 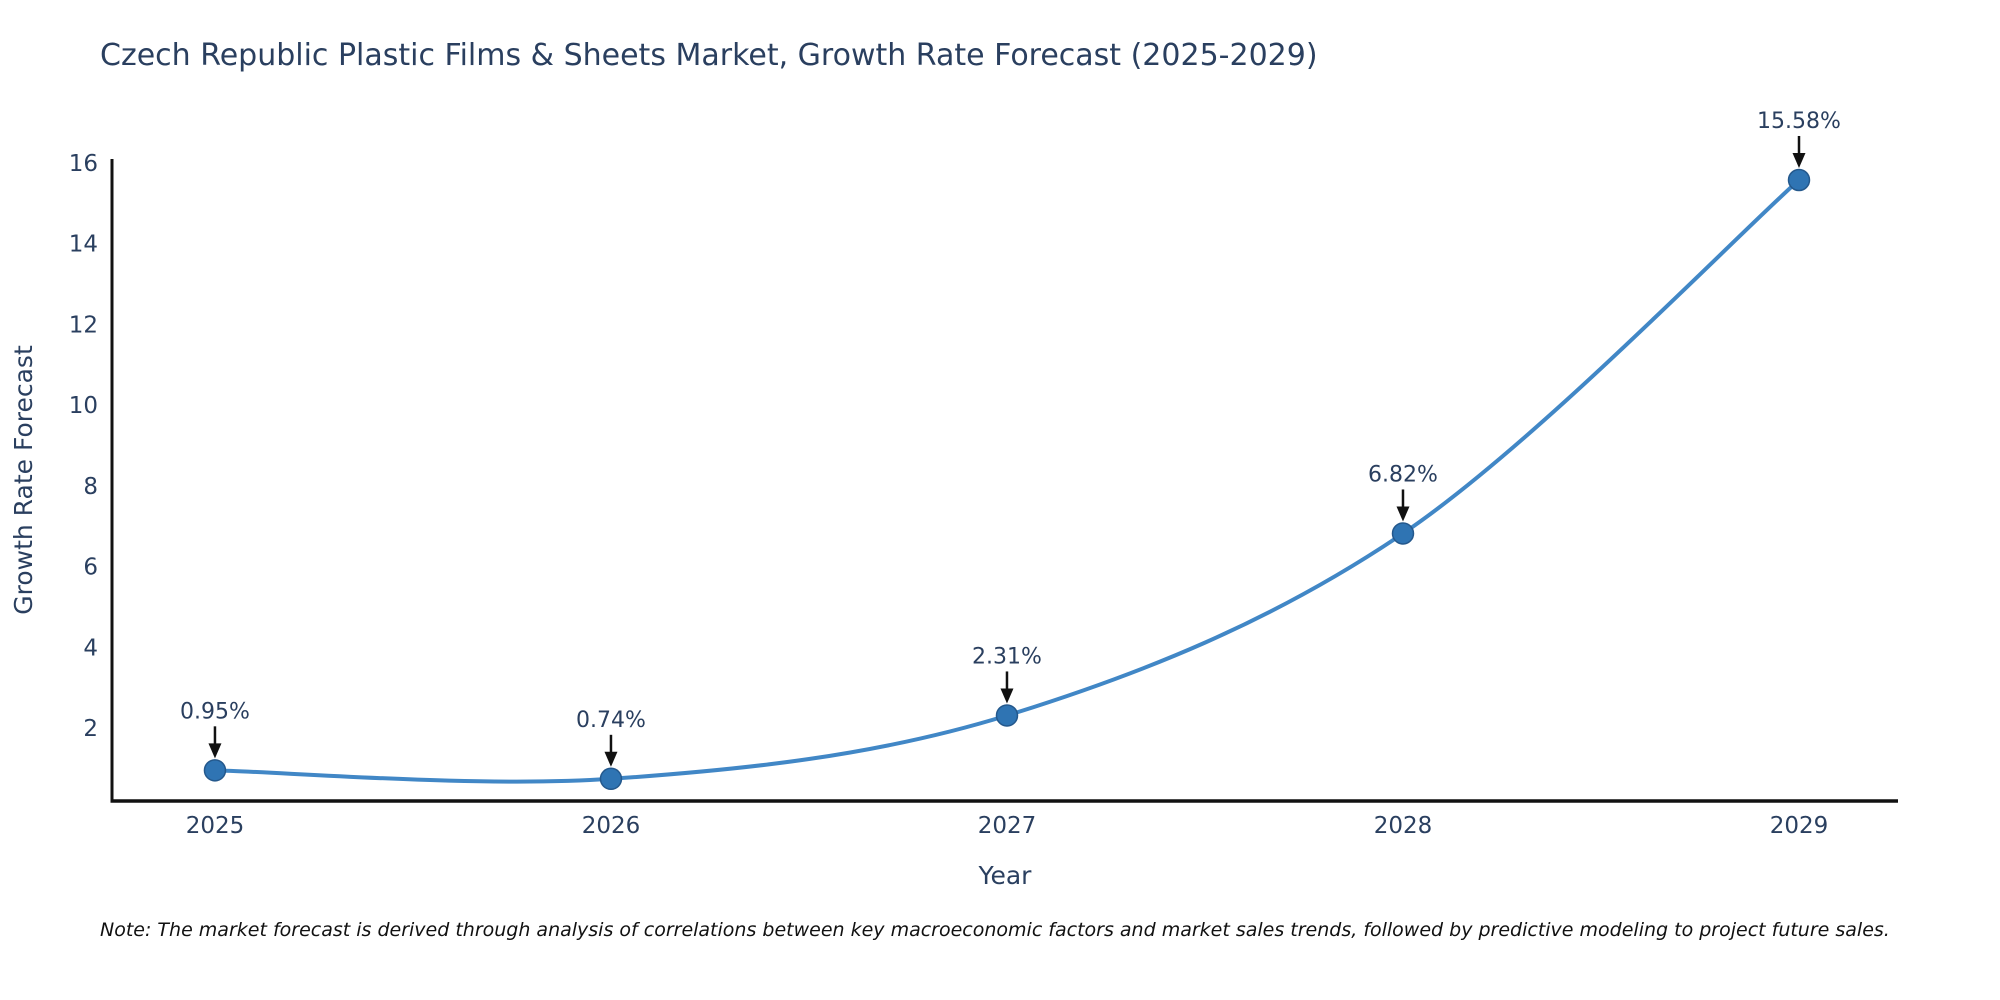 I want to click on annotation-label: 15.58%, so click(x=1799, y=121).